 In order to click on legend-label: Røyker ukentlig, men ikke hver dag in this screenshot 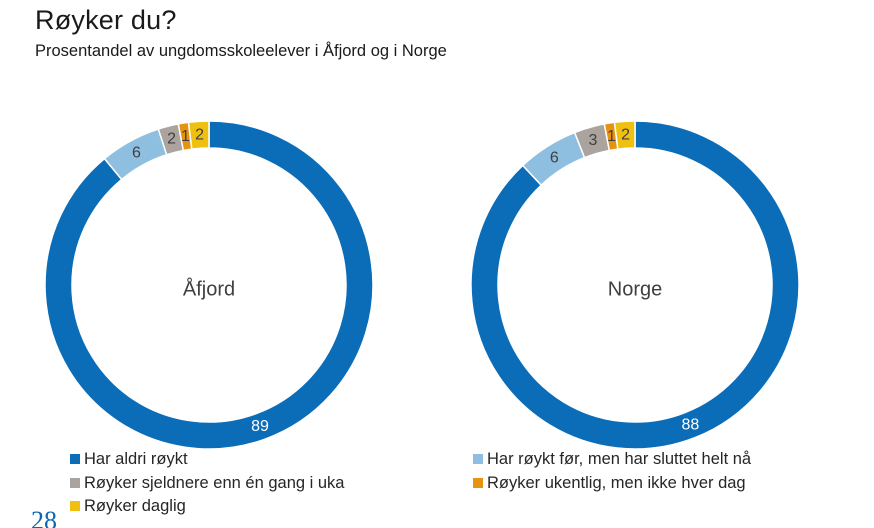, I will do `click(616, 483)`.